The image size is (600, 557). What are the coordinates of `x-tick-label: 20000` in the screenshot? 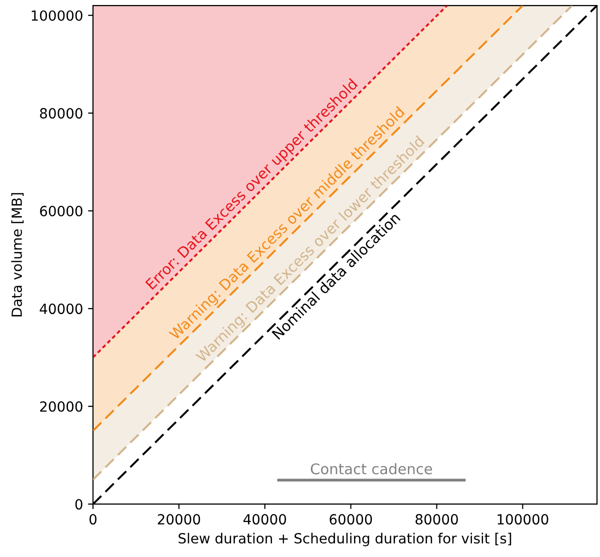 It's located at (179, 519).